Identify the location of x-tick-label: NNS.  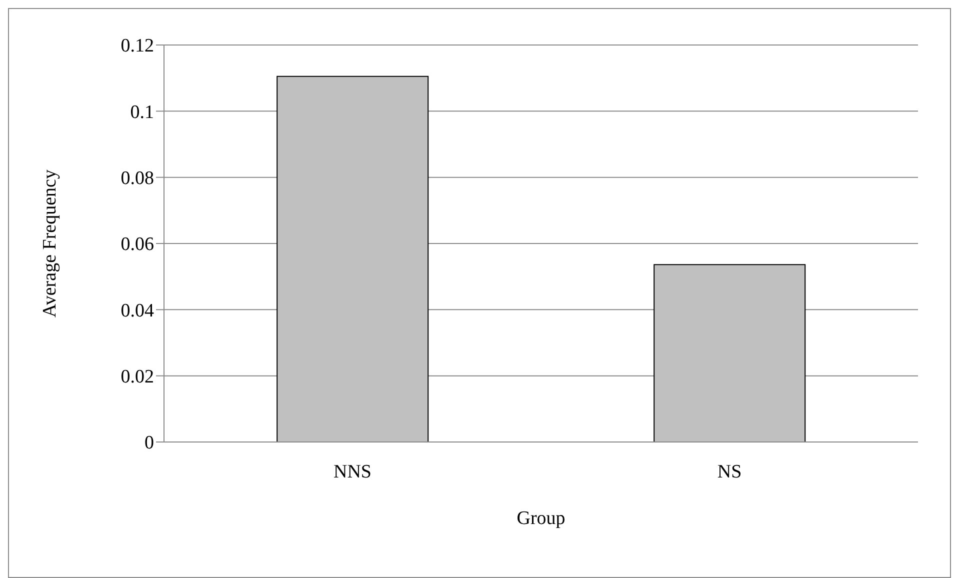
(352, 471).